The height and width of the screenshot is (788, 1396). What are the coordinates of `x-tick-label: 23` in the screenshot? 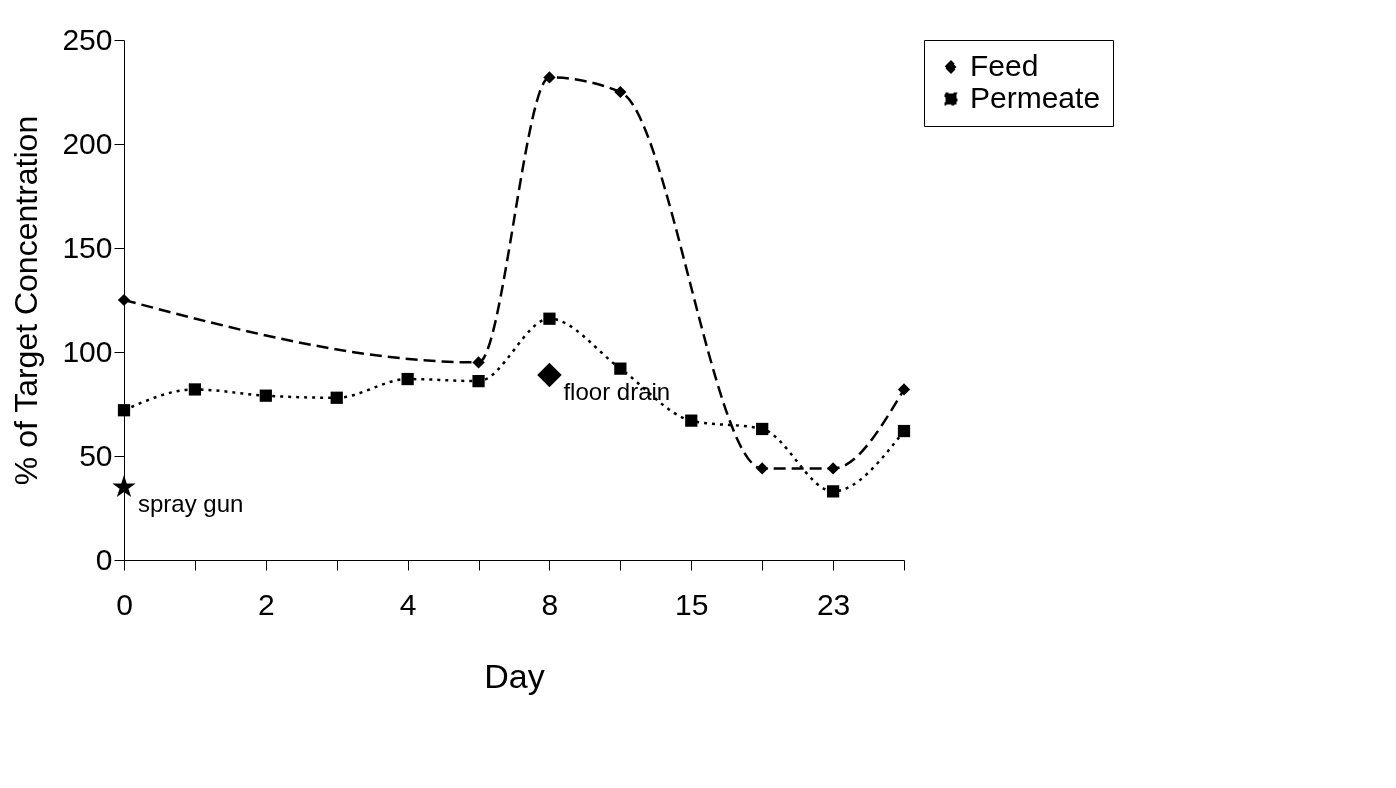 It's located at (833, 604).